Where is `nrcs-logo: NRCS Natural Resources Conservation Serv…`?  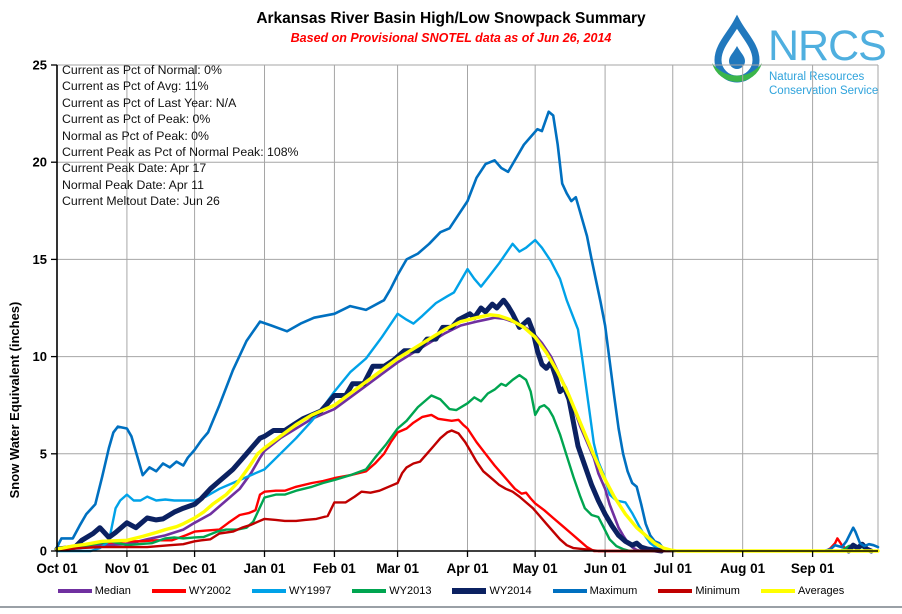 nrcs-logo: NRCS Natural Resources Conservation Serv… is located at coordinates (797, 55).